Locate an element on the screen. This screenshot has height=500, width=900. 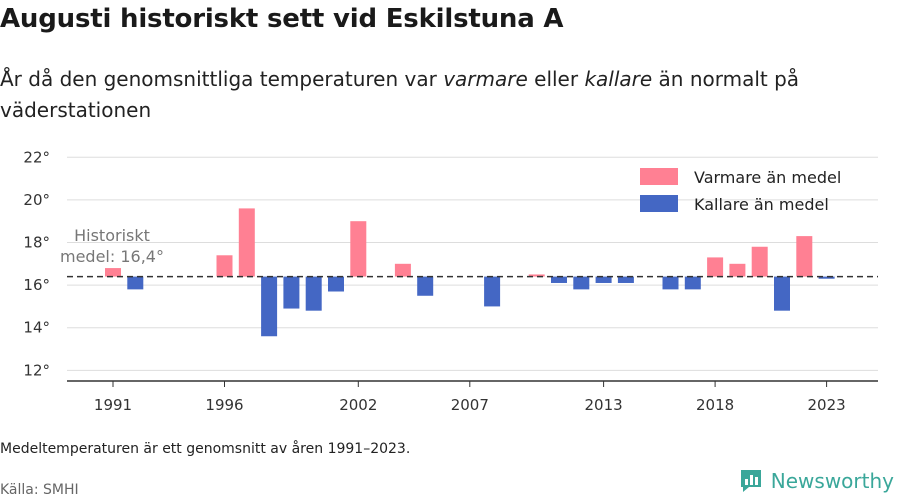
x-tick-label: 1991 is located at coordinates (113, 405).